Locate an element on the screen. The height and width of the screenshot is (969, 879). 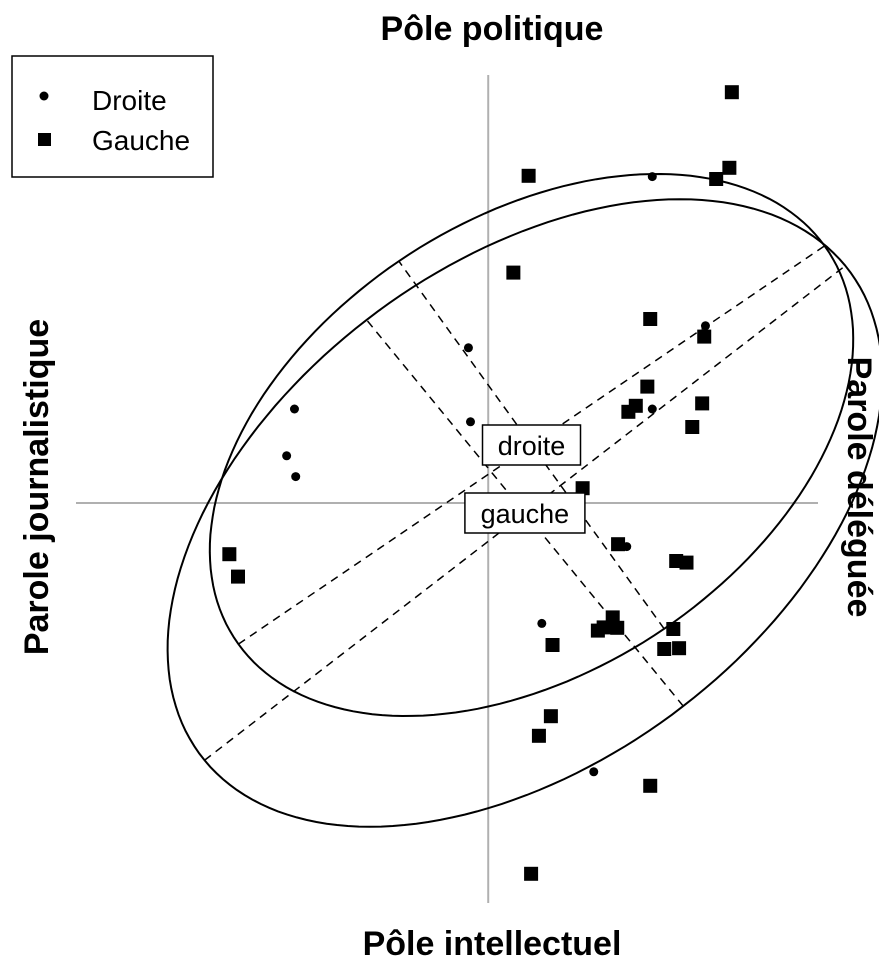
ellipse-gauche-label-box is located at coordinates (525, 513).